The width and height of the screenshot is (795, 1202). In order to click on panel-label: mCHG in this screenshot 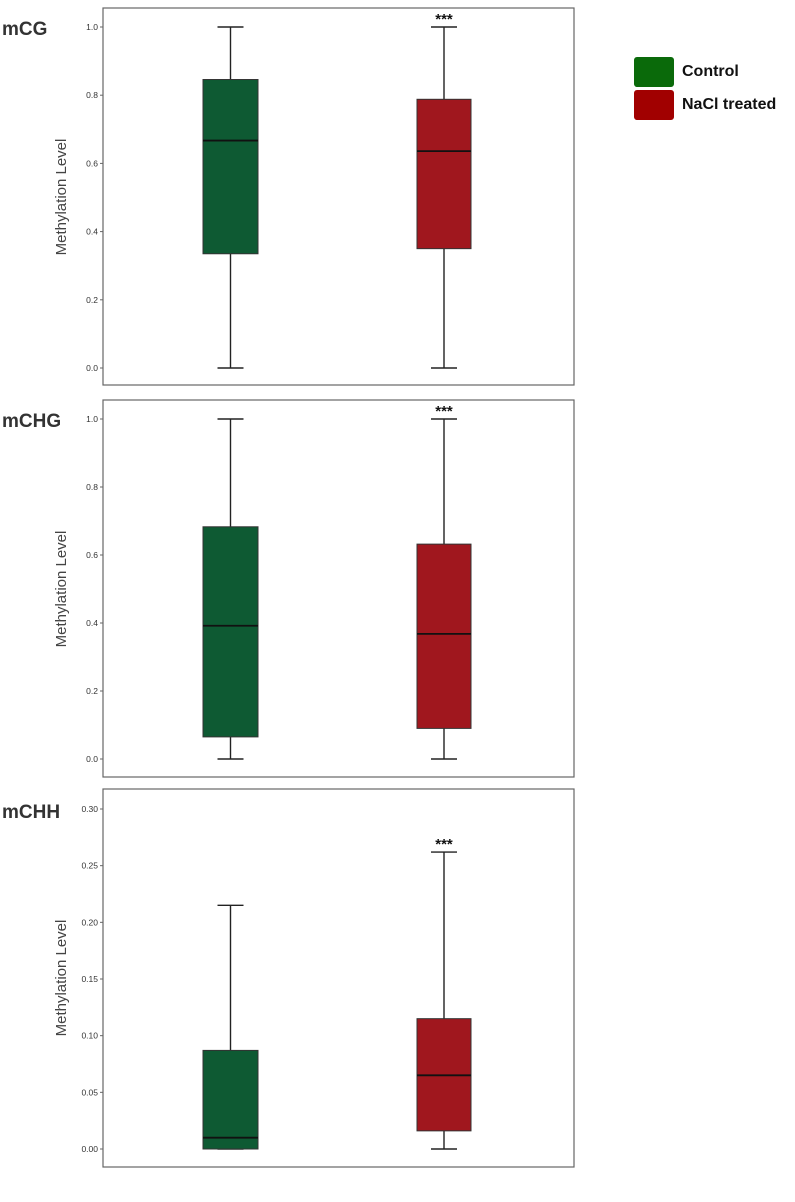, I will do `click(31, 421)`.